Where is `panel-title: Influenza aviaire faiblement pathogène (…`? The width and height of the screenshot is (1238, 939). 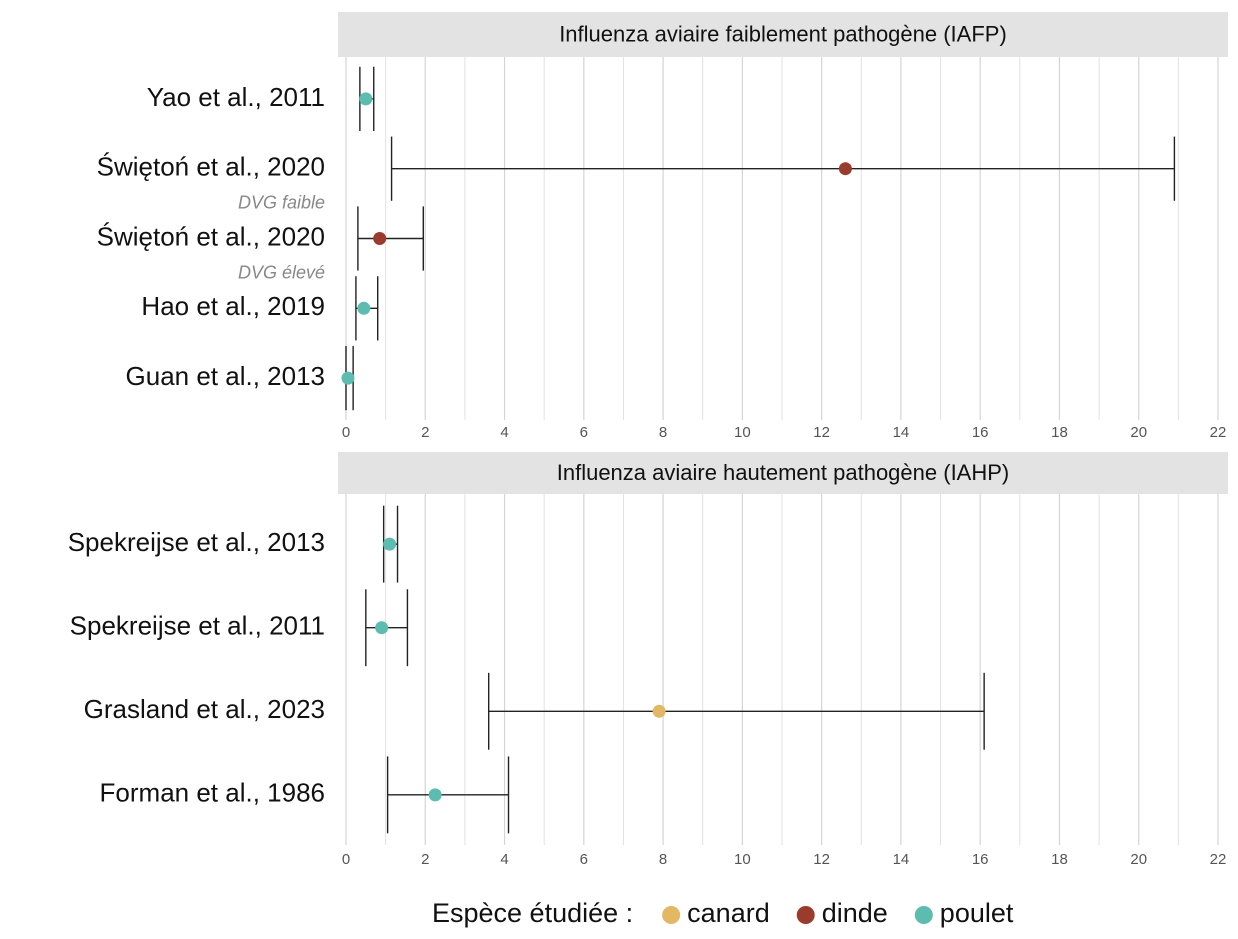
panel-title: Influenza aviaire faiblement pathogène (… is located at coordinates (783, 33).